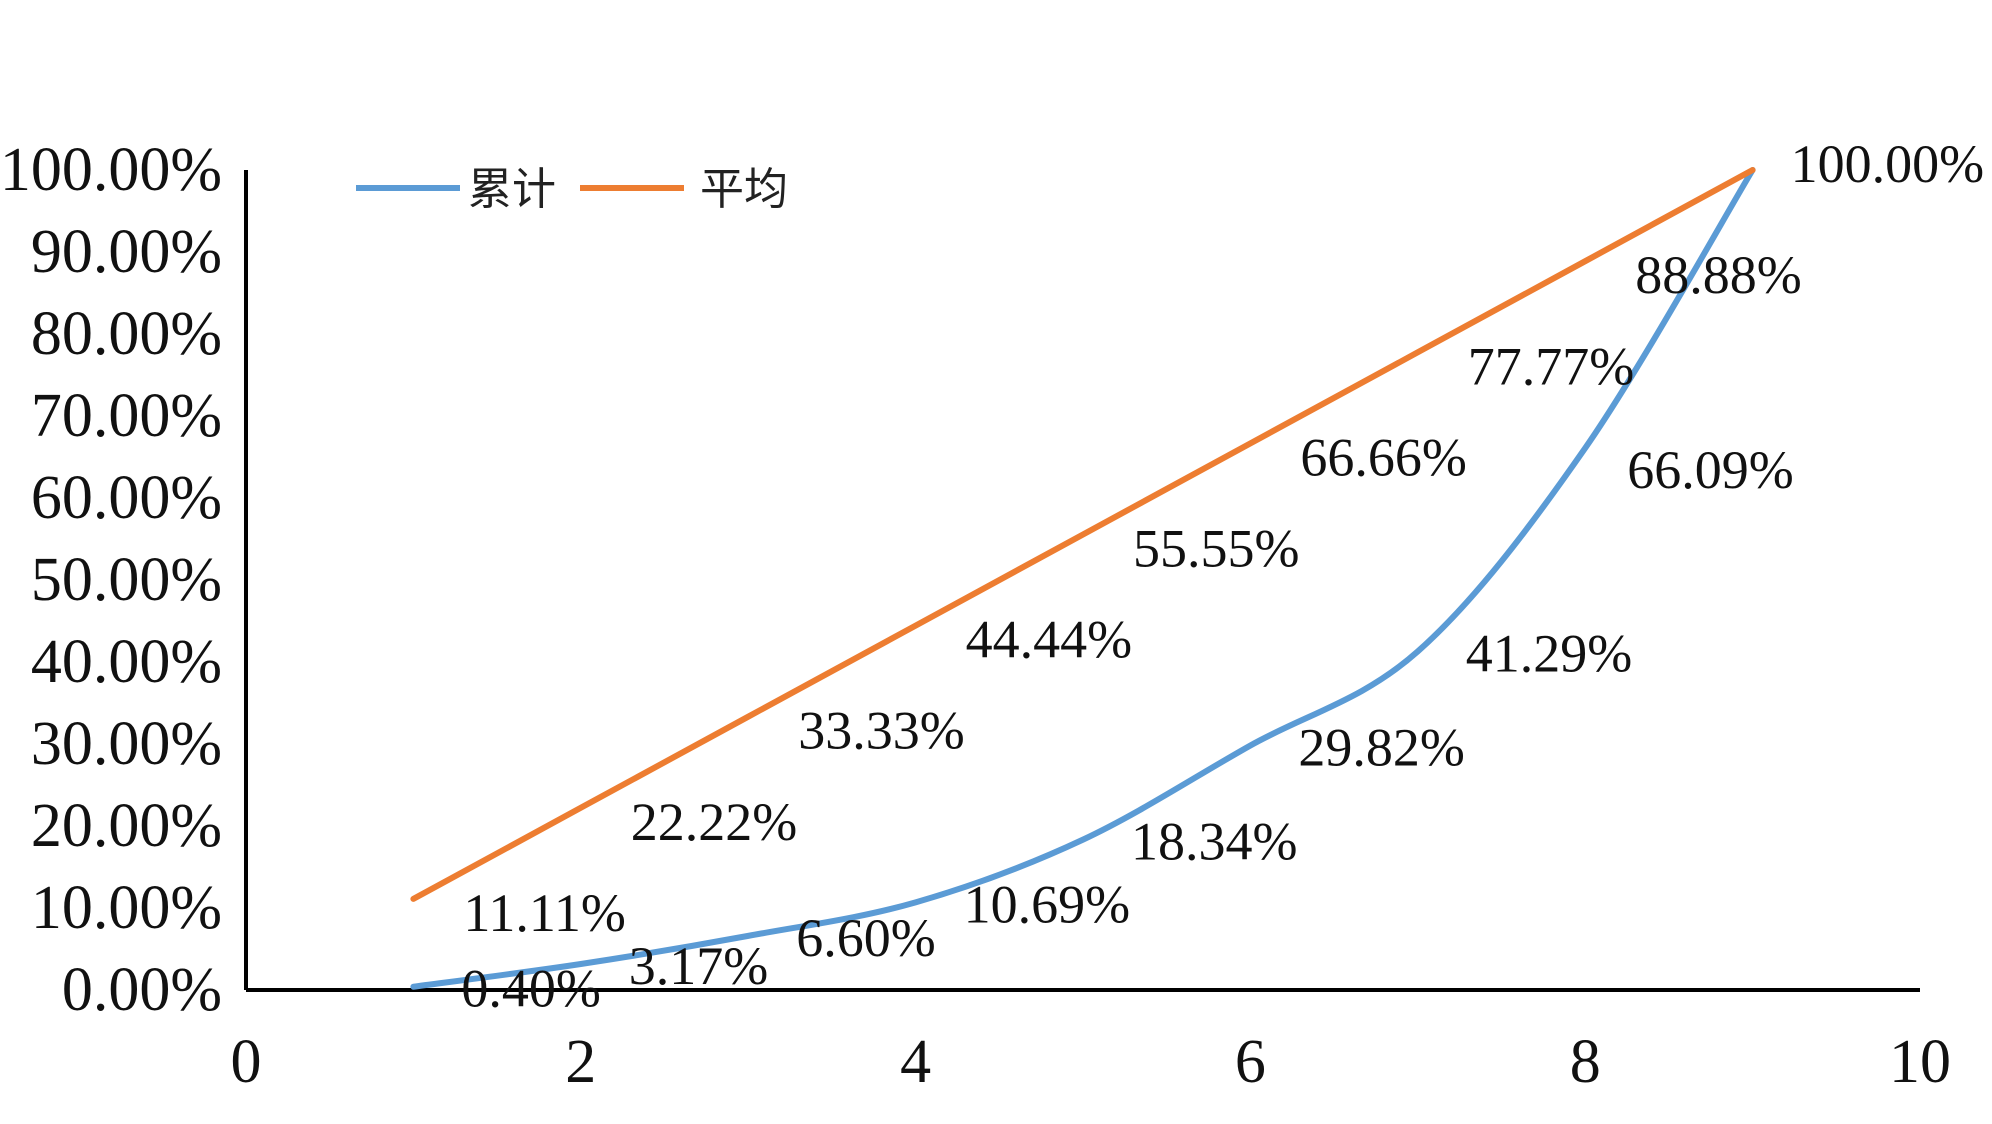 This screenshot has height=1124, width=1992. I want to click on data-label: 44.44%, so click(1049, 640).